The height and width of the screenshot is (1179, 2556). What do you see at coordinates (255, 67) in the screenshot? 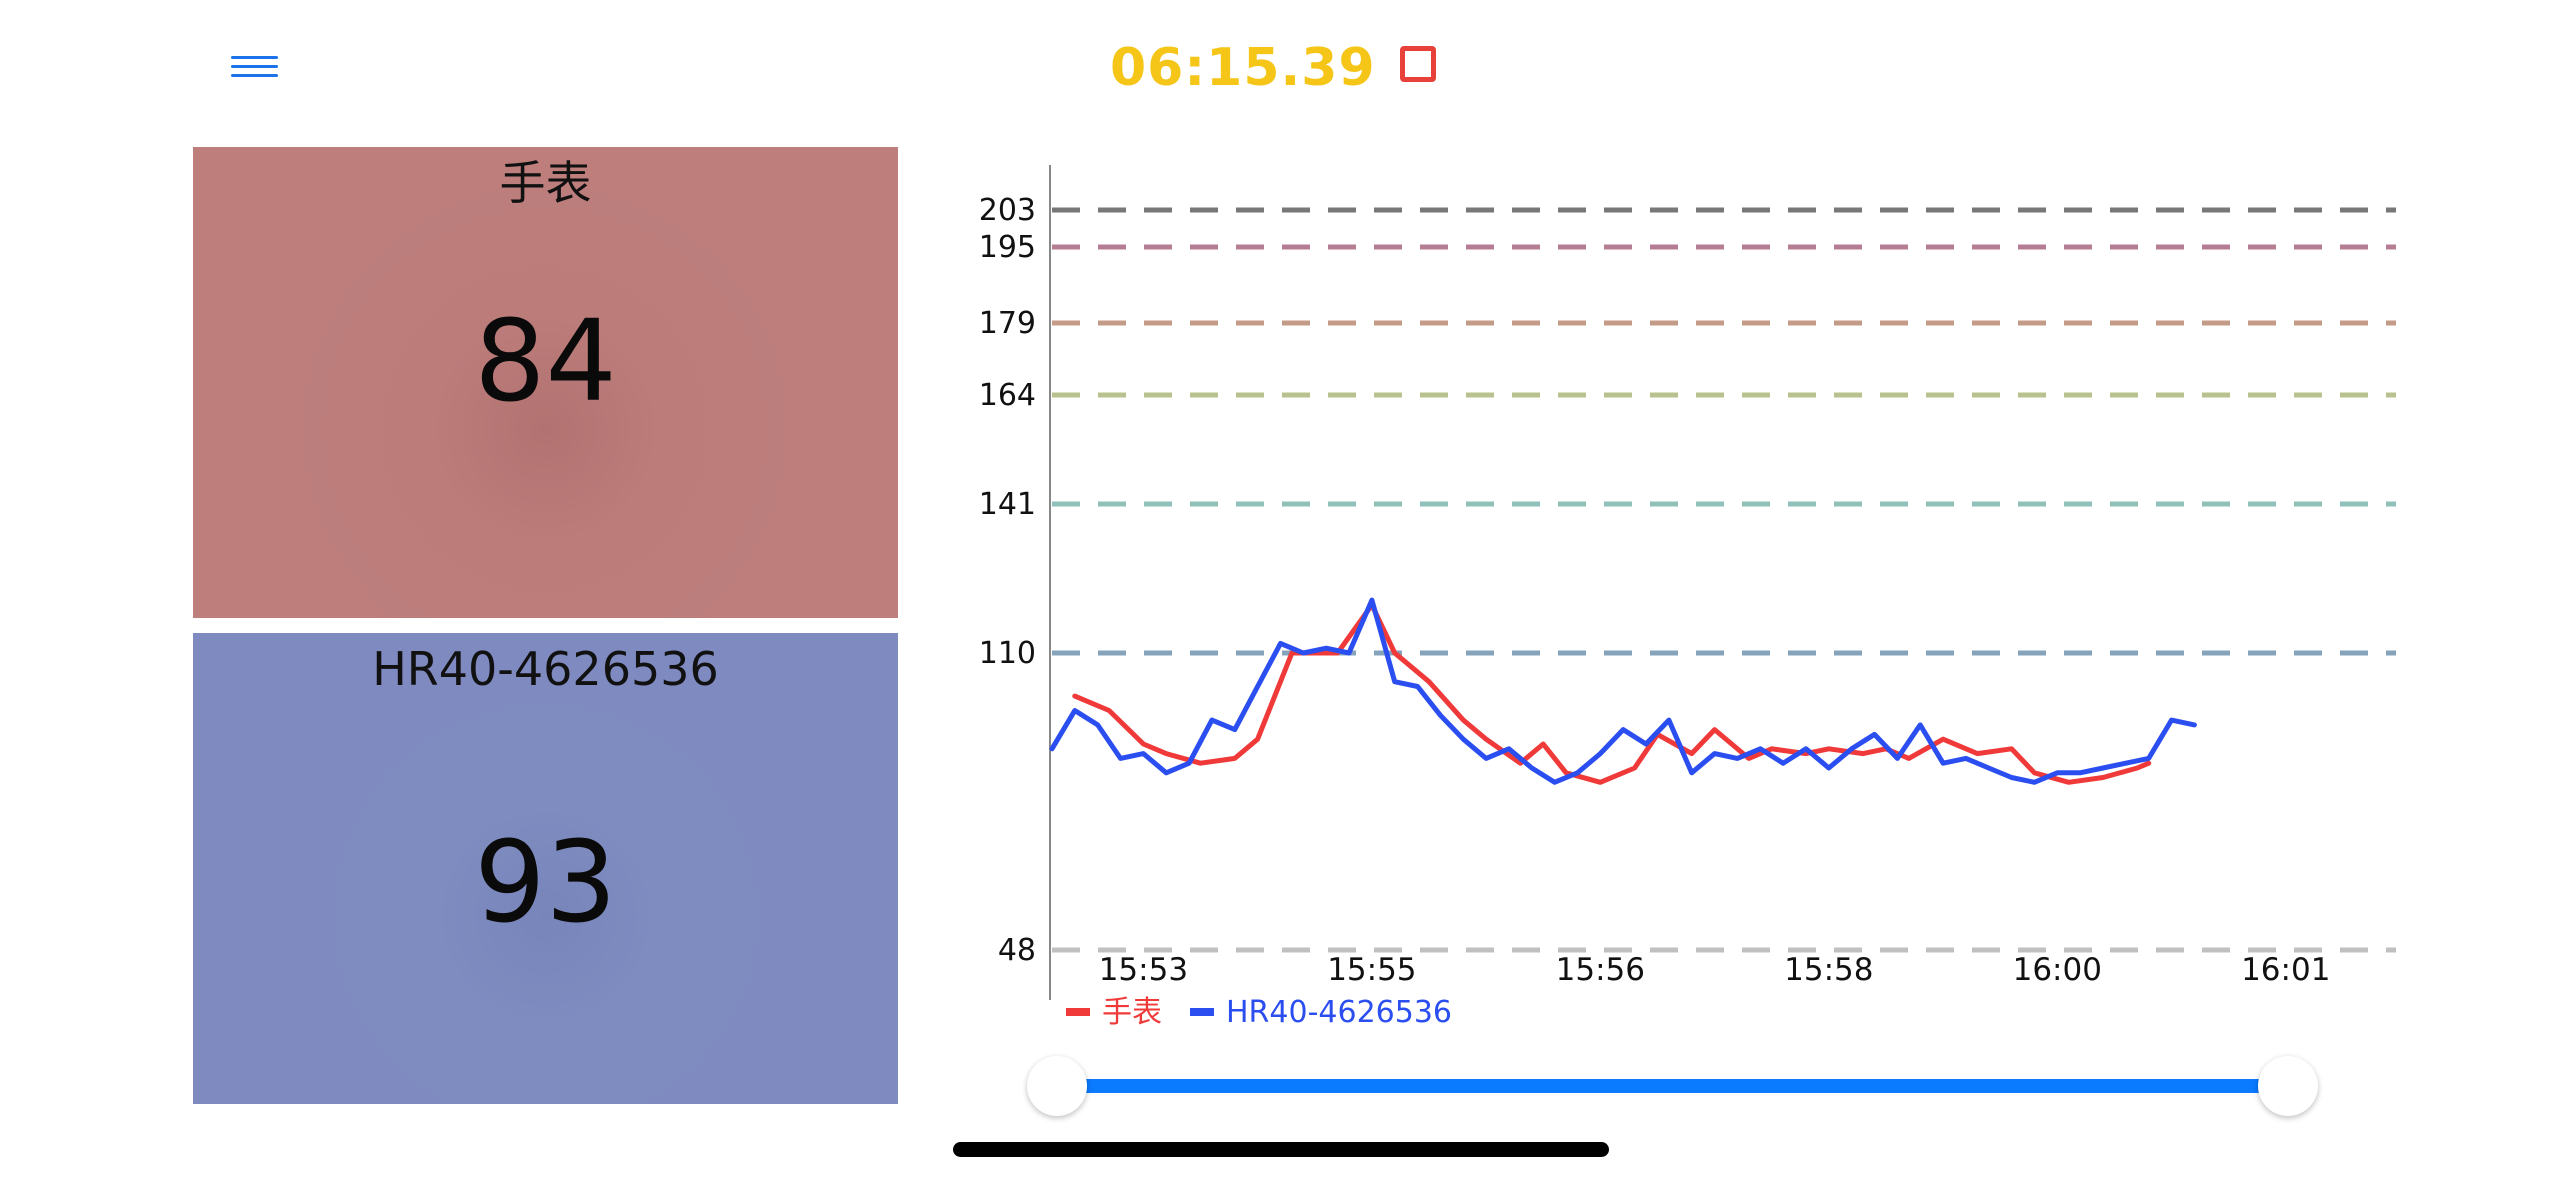
I see `hamburger-menu-icon` at bounding box center [255, 67].